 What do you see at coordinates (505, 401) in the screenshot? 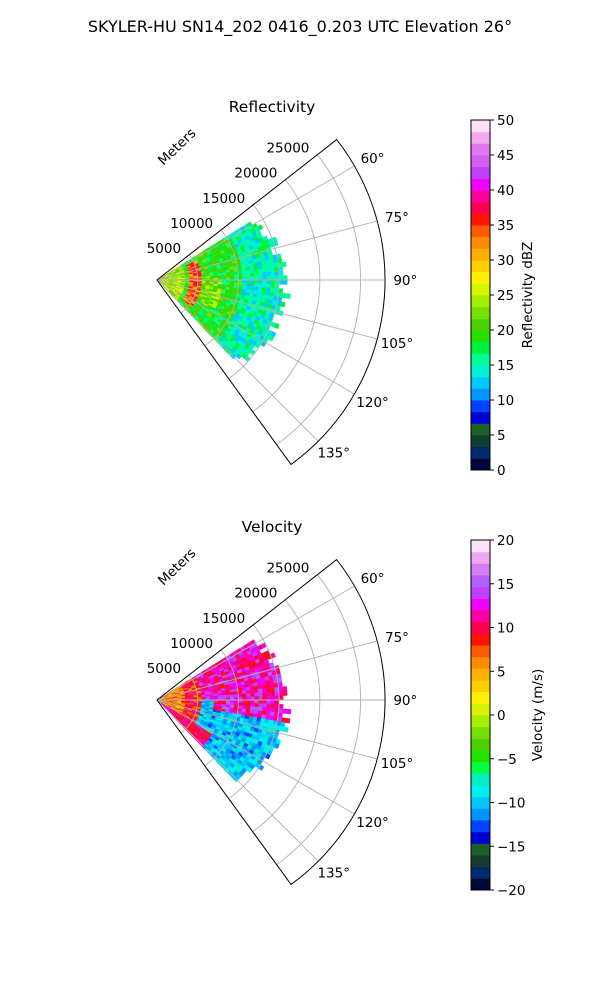
I see `colorbar-tick-label: 10` at bounding box center [505, 401].